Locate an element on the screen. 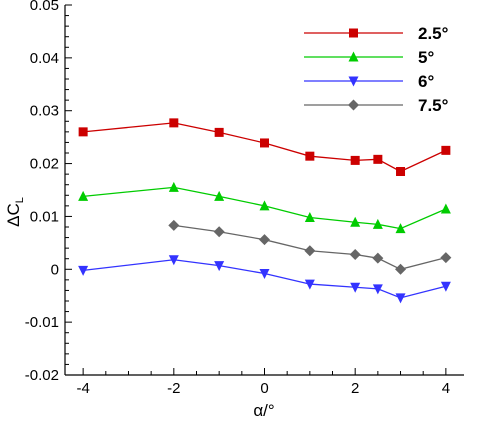  legend-entry: 6° is located at coordinates (369, 81).